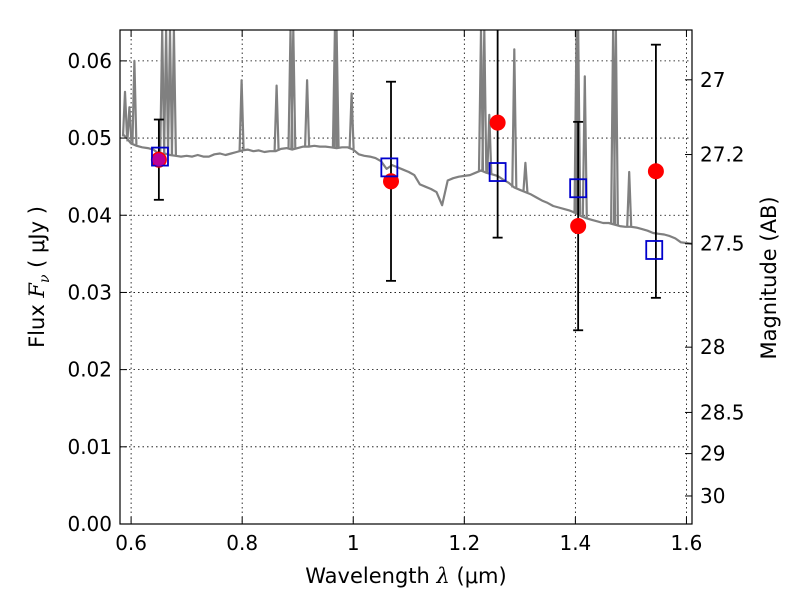 Image resolution: width=800 pixels, height=600 pixels. Describe the element at coordinates (242, 543) in the screenshot. I see `x-tick-label: 0.8` at that location.